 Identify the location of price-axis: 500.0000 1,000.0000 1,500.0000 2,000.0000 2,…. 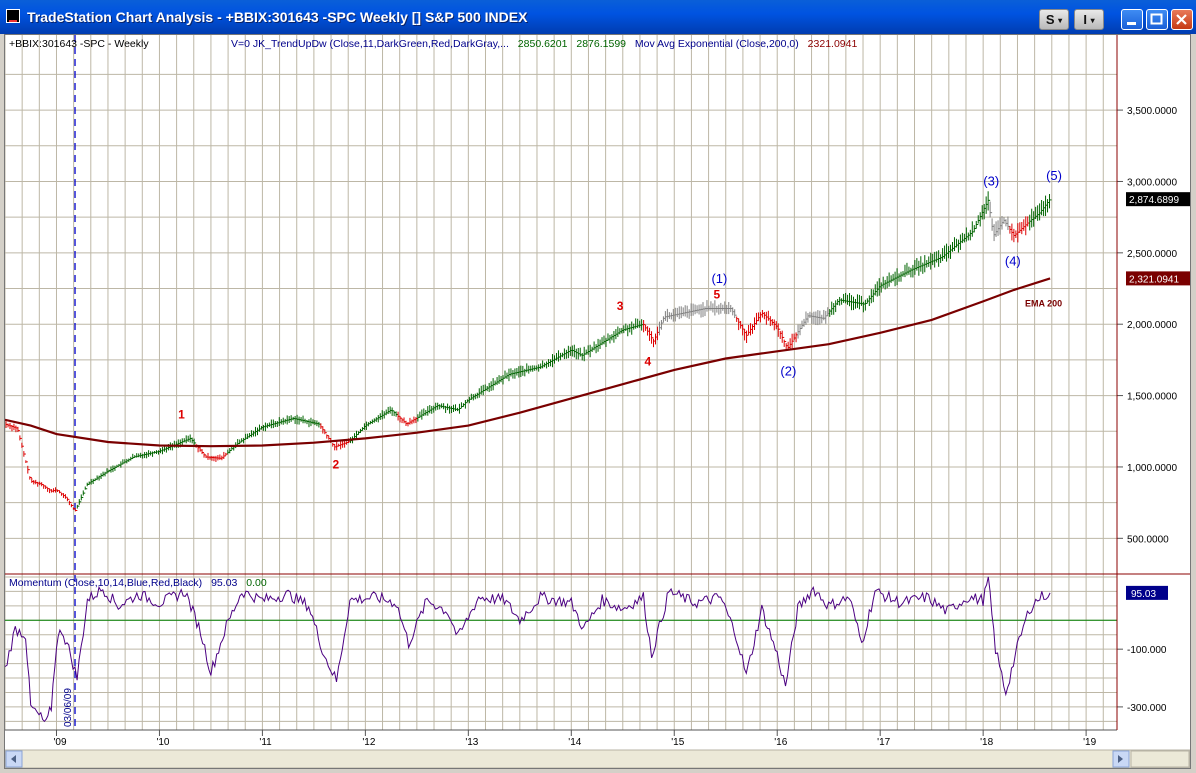
(1147, 325).